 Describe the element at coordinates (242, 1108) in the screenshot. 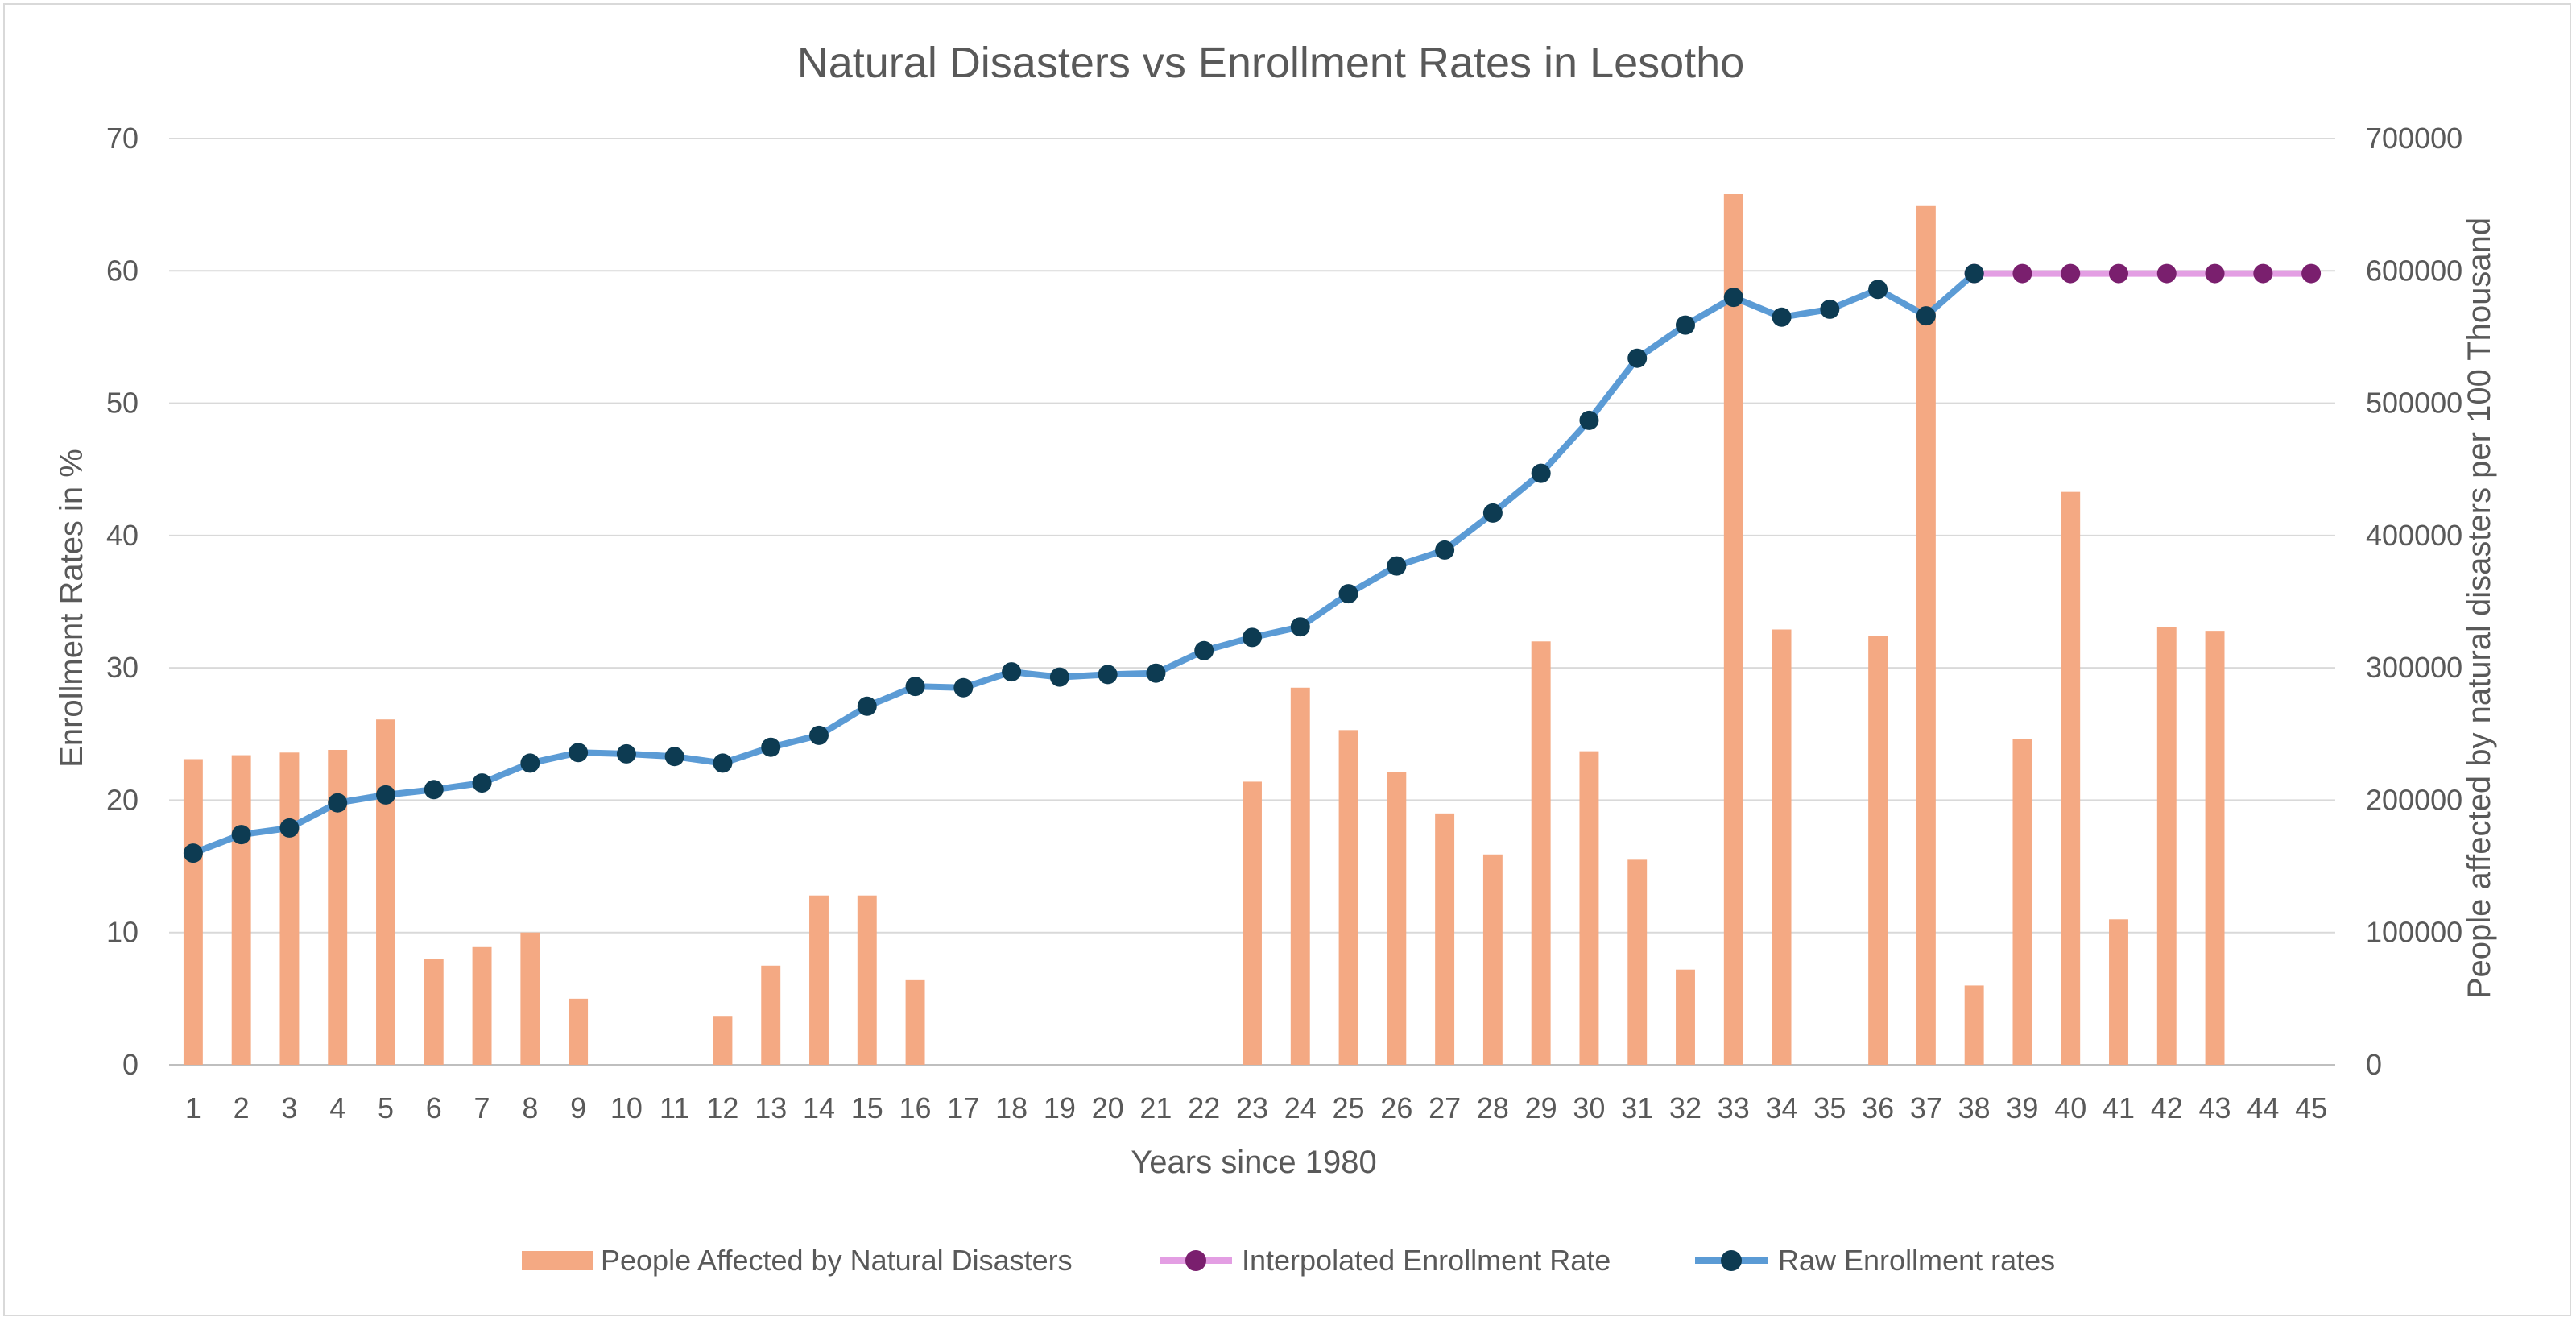

I see `x-tick-label: 2` at that location.